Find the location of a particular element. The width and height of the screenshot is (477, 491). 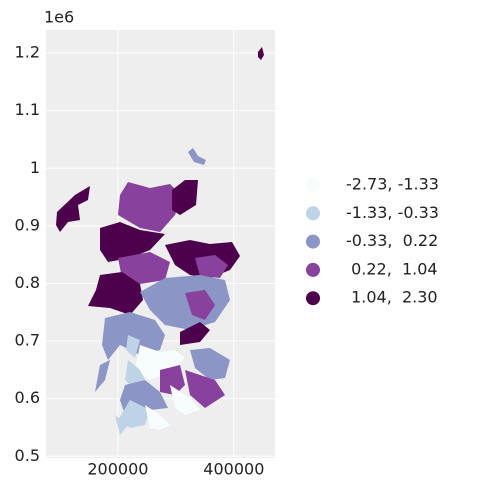

y-tick-label: 1.1 is located at coordinates (27, 109).